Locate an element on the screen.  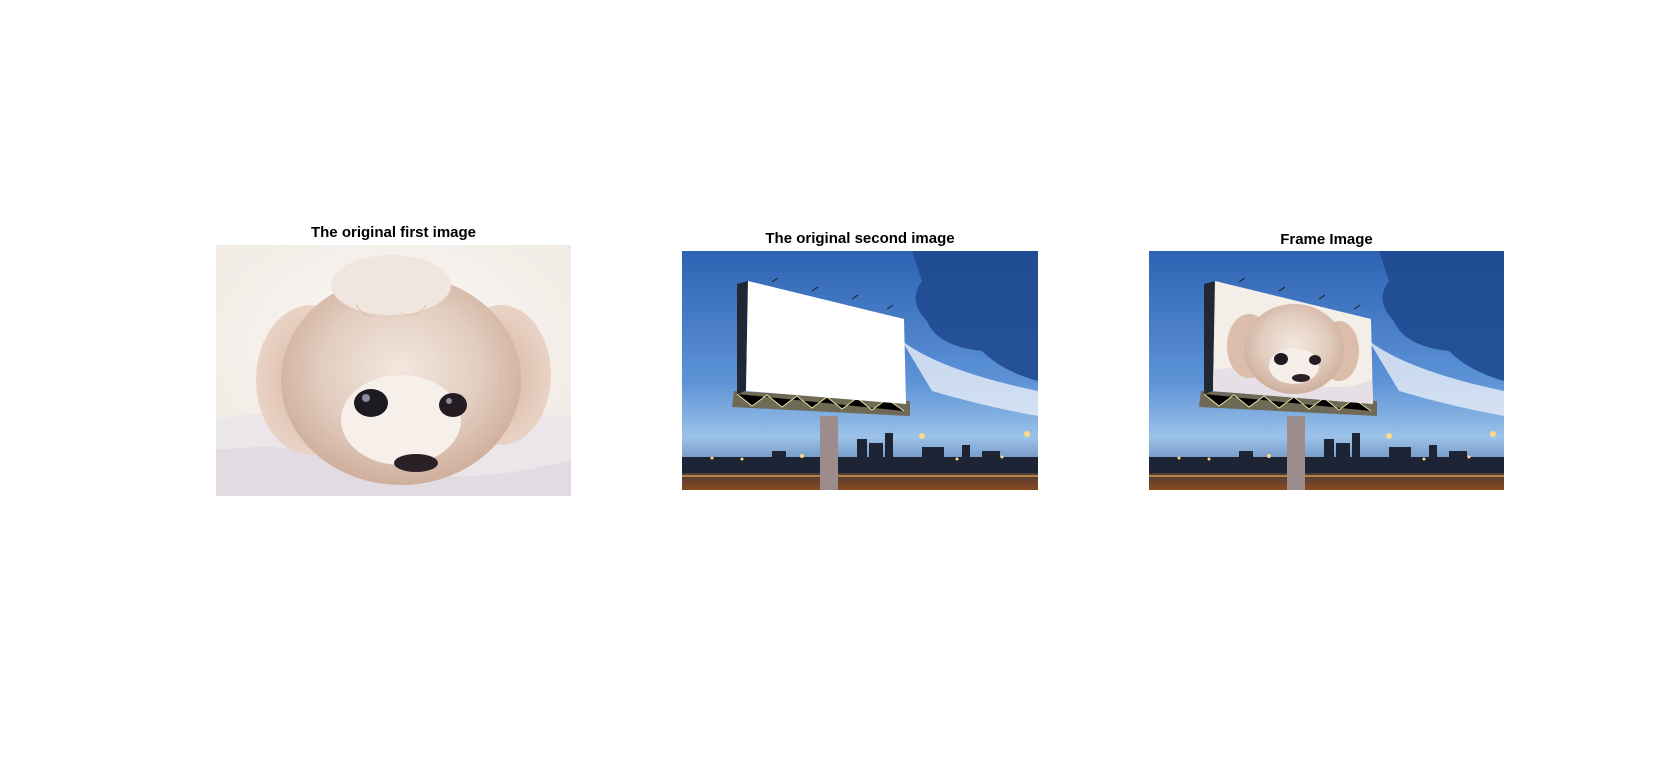
panel-title-first: The original first image is located at coordinates (393, 232).